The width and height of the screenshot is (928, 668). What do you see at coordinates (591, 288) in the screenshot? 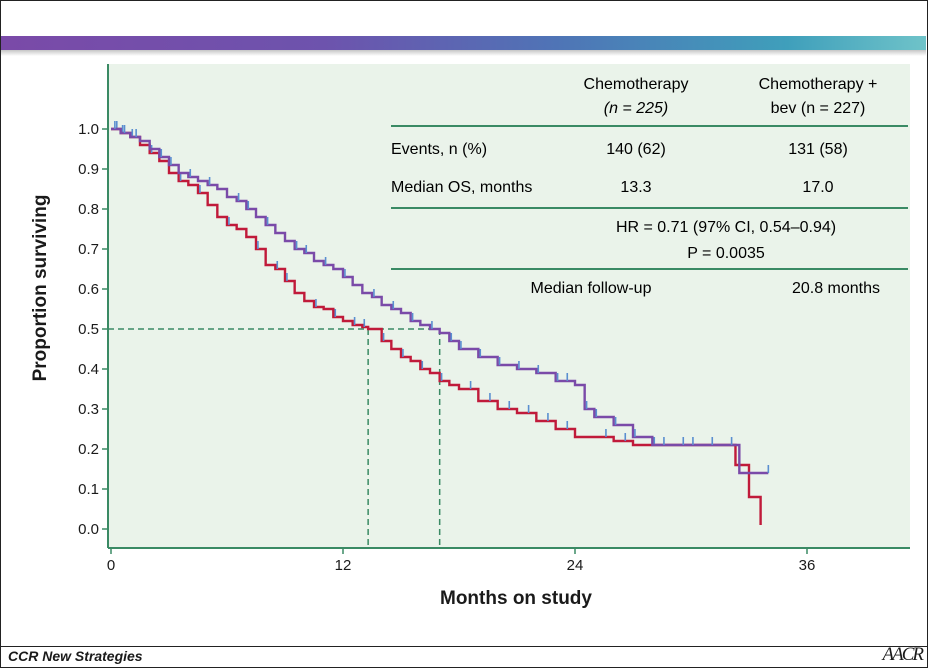
I see `table-followup-label: Median follow-up` at bounding box center [591, 288].